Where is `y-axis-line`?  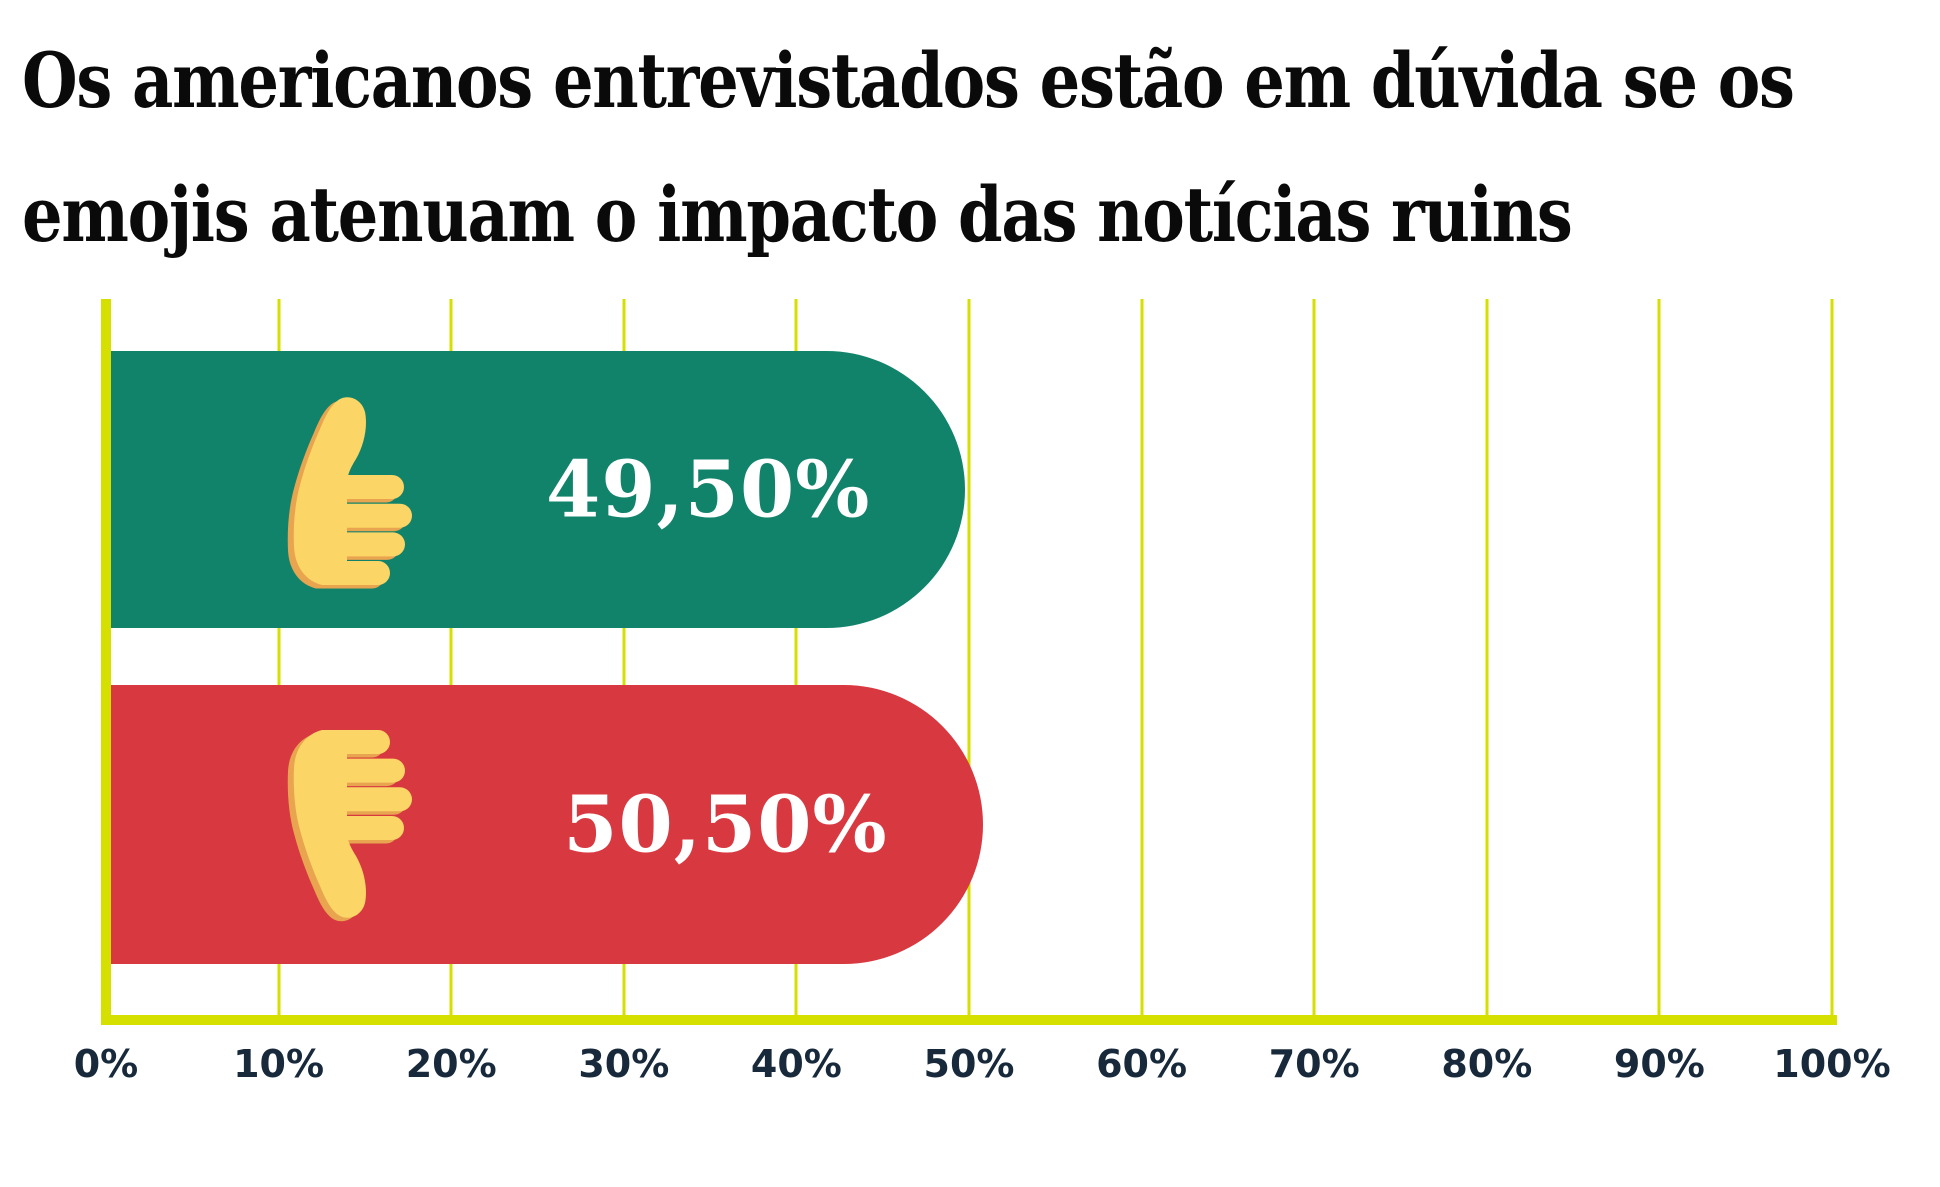 y-axis-line is located at coordinates (106, 662).